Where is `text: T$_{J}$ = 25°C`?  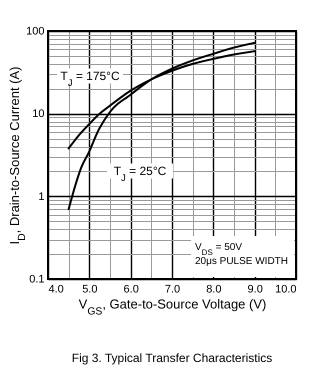
text: T$_{J}$ = 25°C is located at coordinates (140, 174).